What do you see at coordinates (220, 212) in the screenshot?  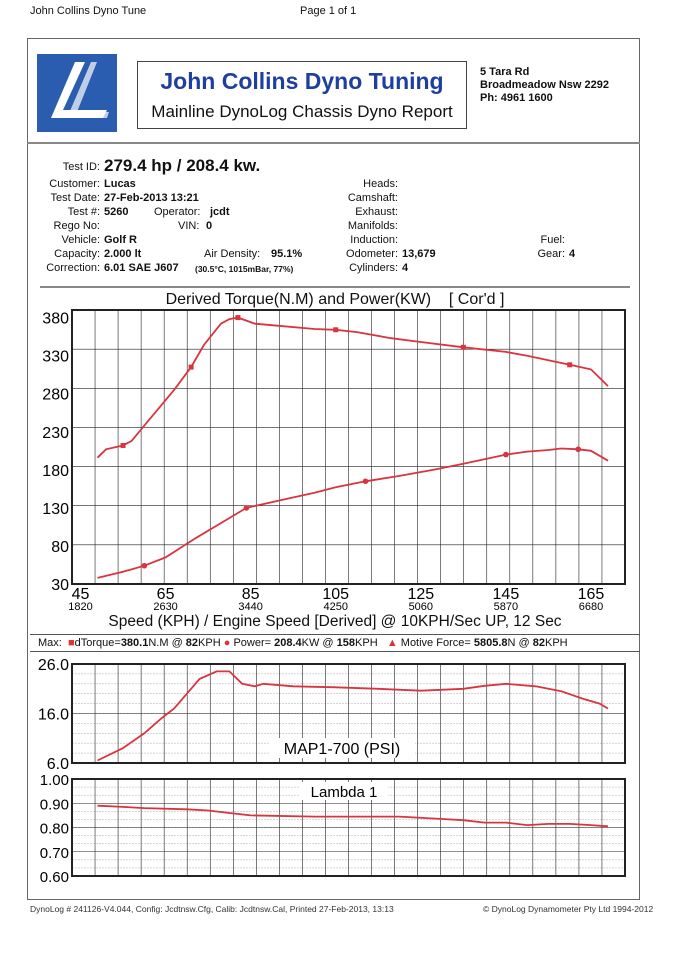 I see `operator: jcdt` at bounding box center [220, 212].